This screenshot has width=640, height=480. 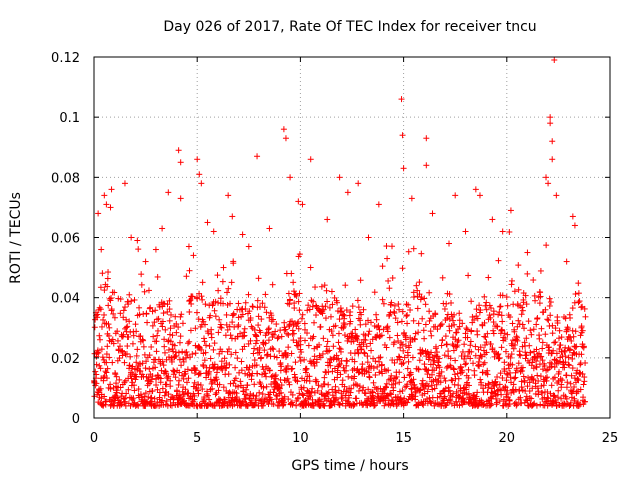 I want to click on x-tick-label: 20, so click(x=507, y=438).